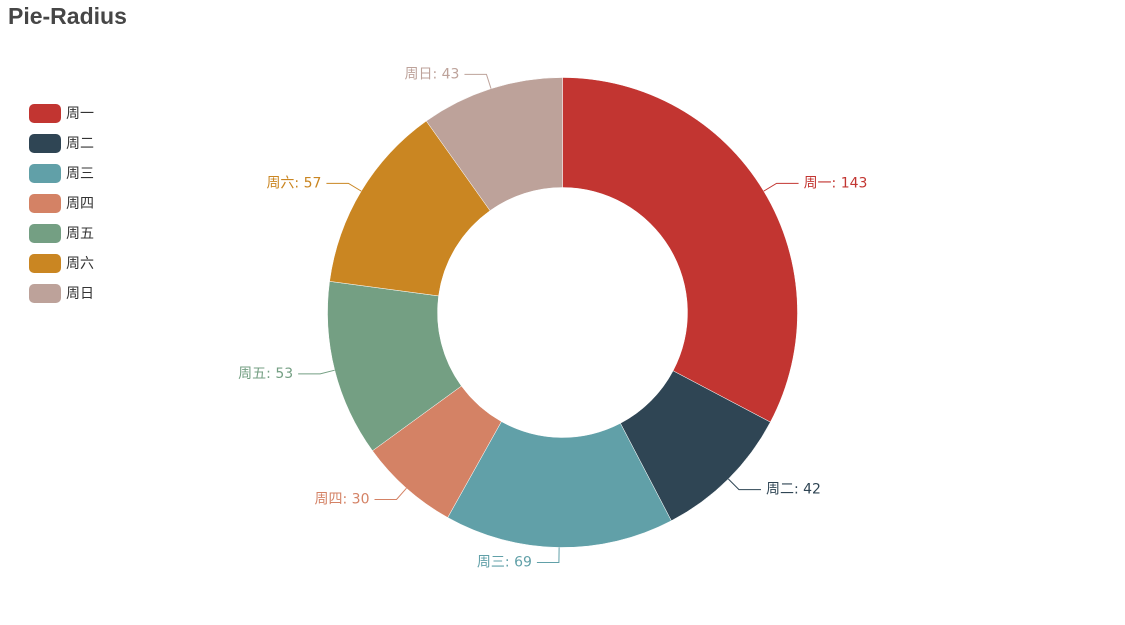  What do you see at coordinates (431, 74) in the screenshot?
I see `slice-label-6: 周日: 43` at bounding box center [431, 74].